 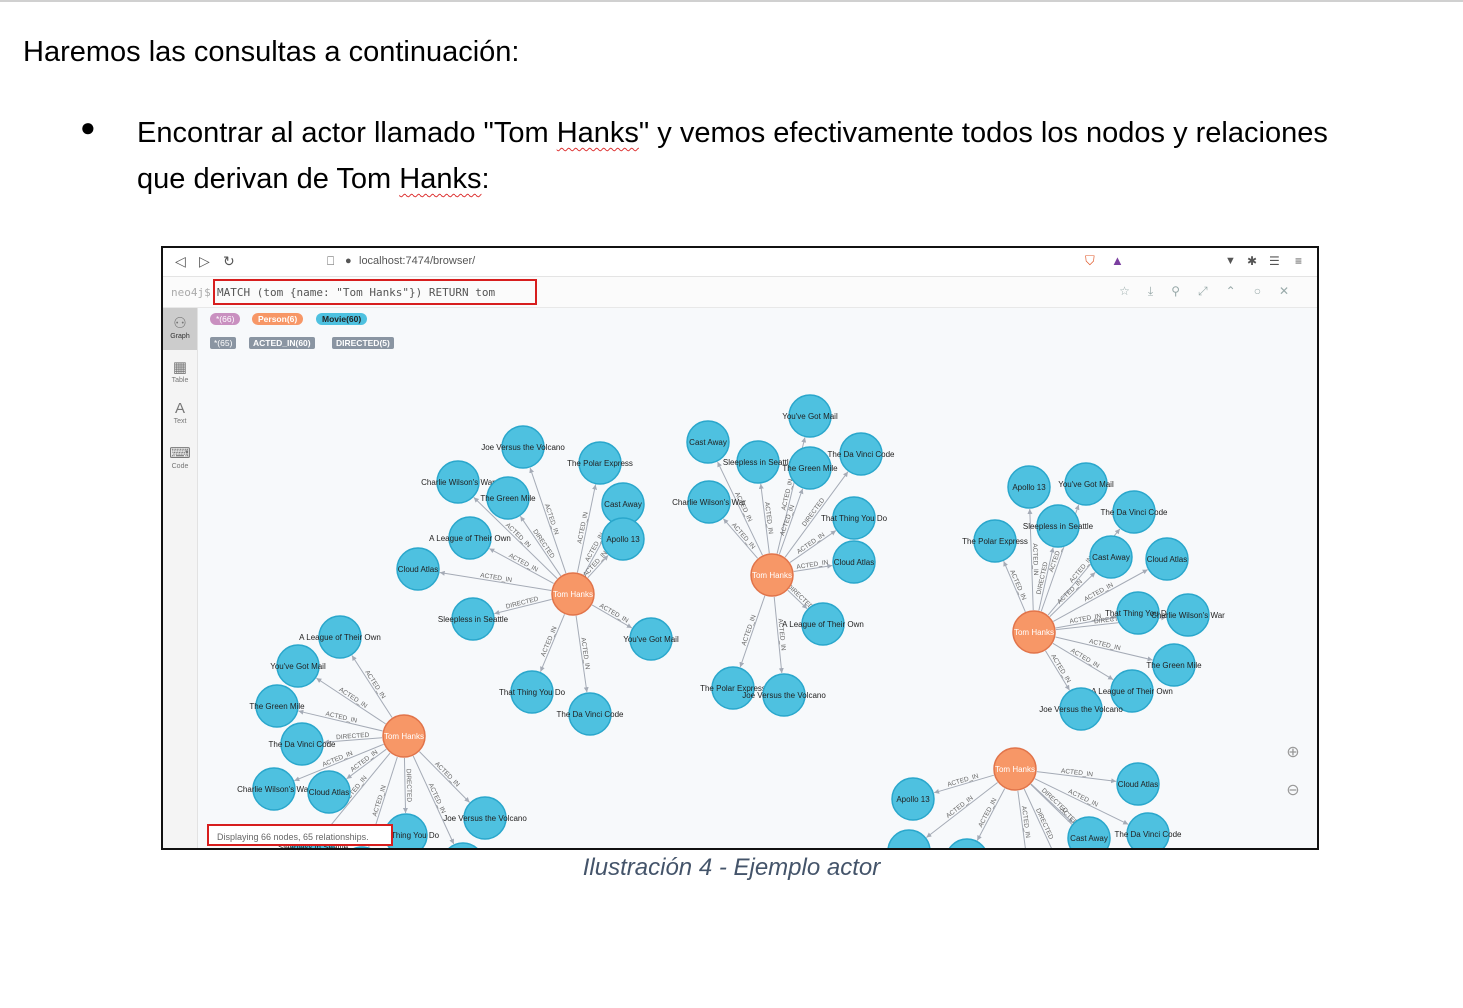 What do you see at coordinates (348, 261) in the screenshot?
I see `site-info-icon: ●` at bounding box center [348, 261].